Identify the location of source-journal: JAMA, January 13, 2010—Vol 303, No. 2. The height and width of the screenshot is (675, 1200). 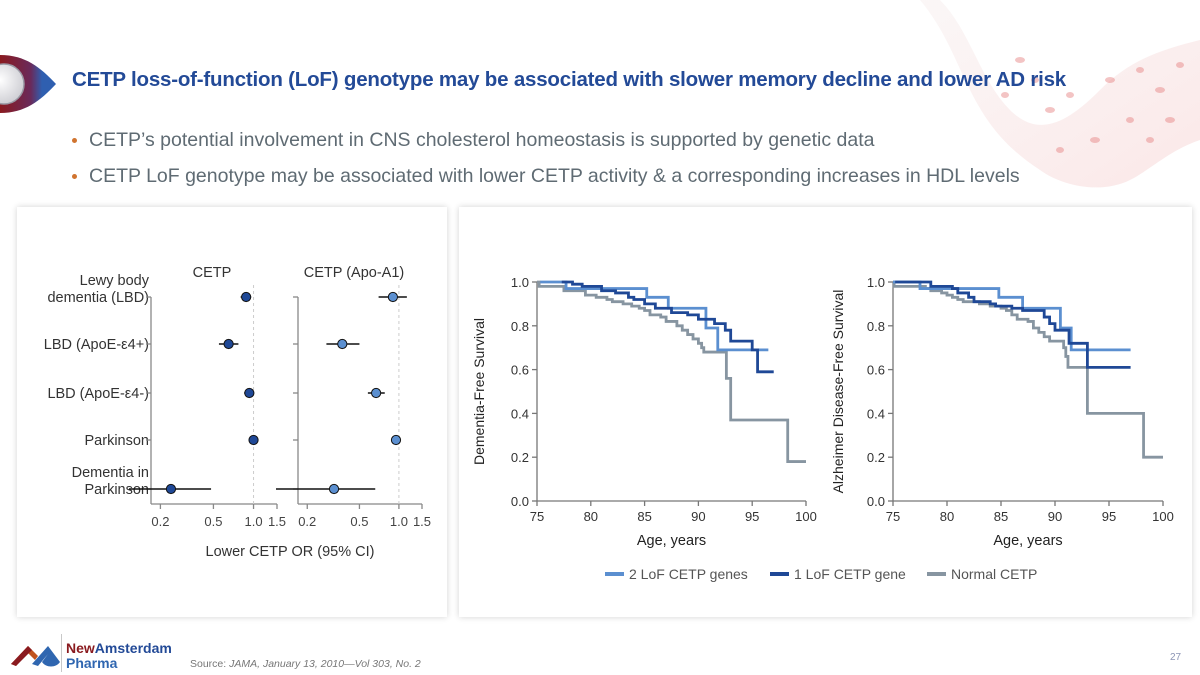
(325, 664).